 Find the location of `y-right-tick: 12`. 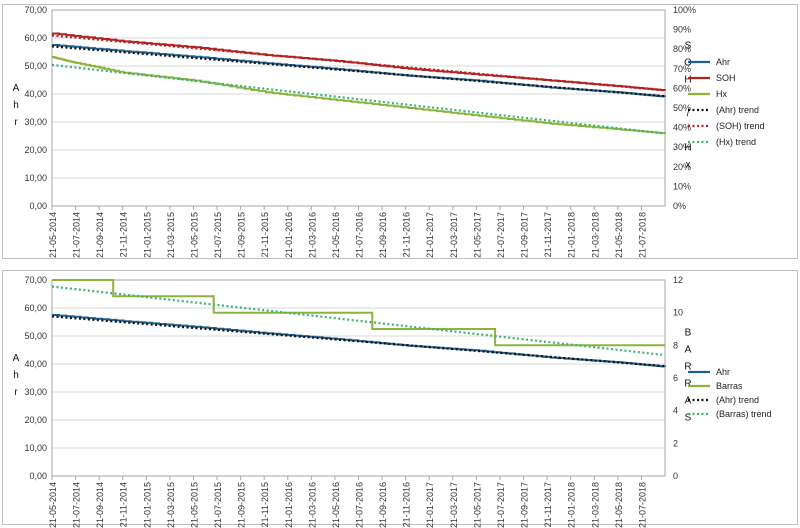

y-right-tick: 12 is located at coordinates (678, 280).